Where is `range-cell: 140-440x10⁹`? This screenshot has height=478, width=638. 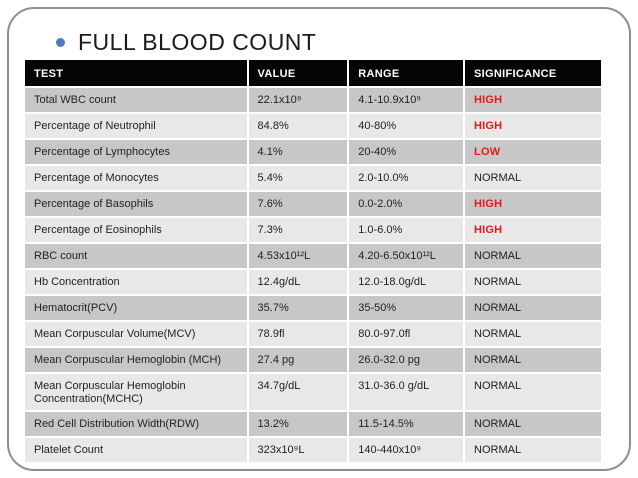
range-cell: 140-440x10⁹ is located at coordinates (406, 450).